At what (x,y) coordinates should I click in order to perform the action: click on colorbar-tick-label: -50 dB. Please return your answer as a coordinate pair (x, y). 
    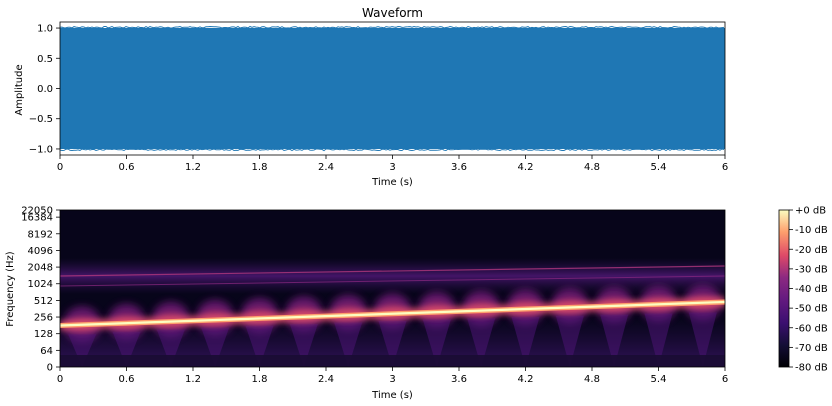
    Looking at the image, I should click on (811, 309).